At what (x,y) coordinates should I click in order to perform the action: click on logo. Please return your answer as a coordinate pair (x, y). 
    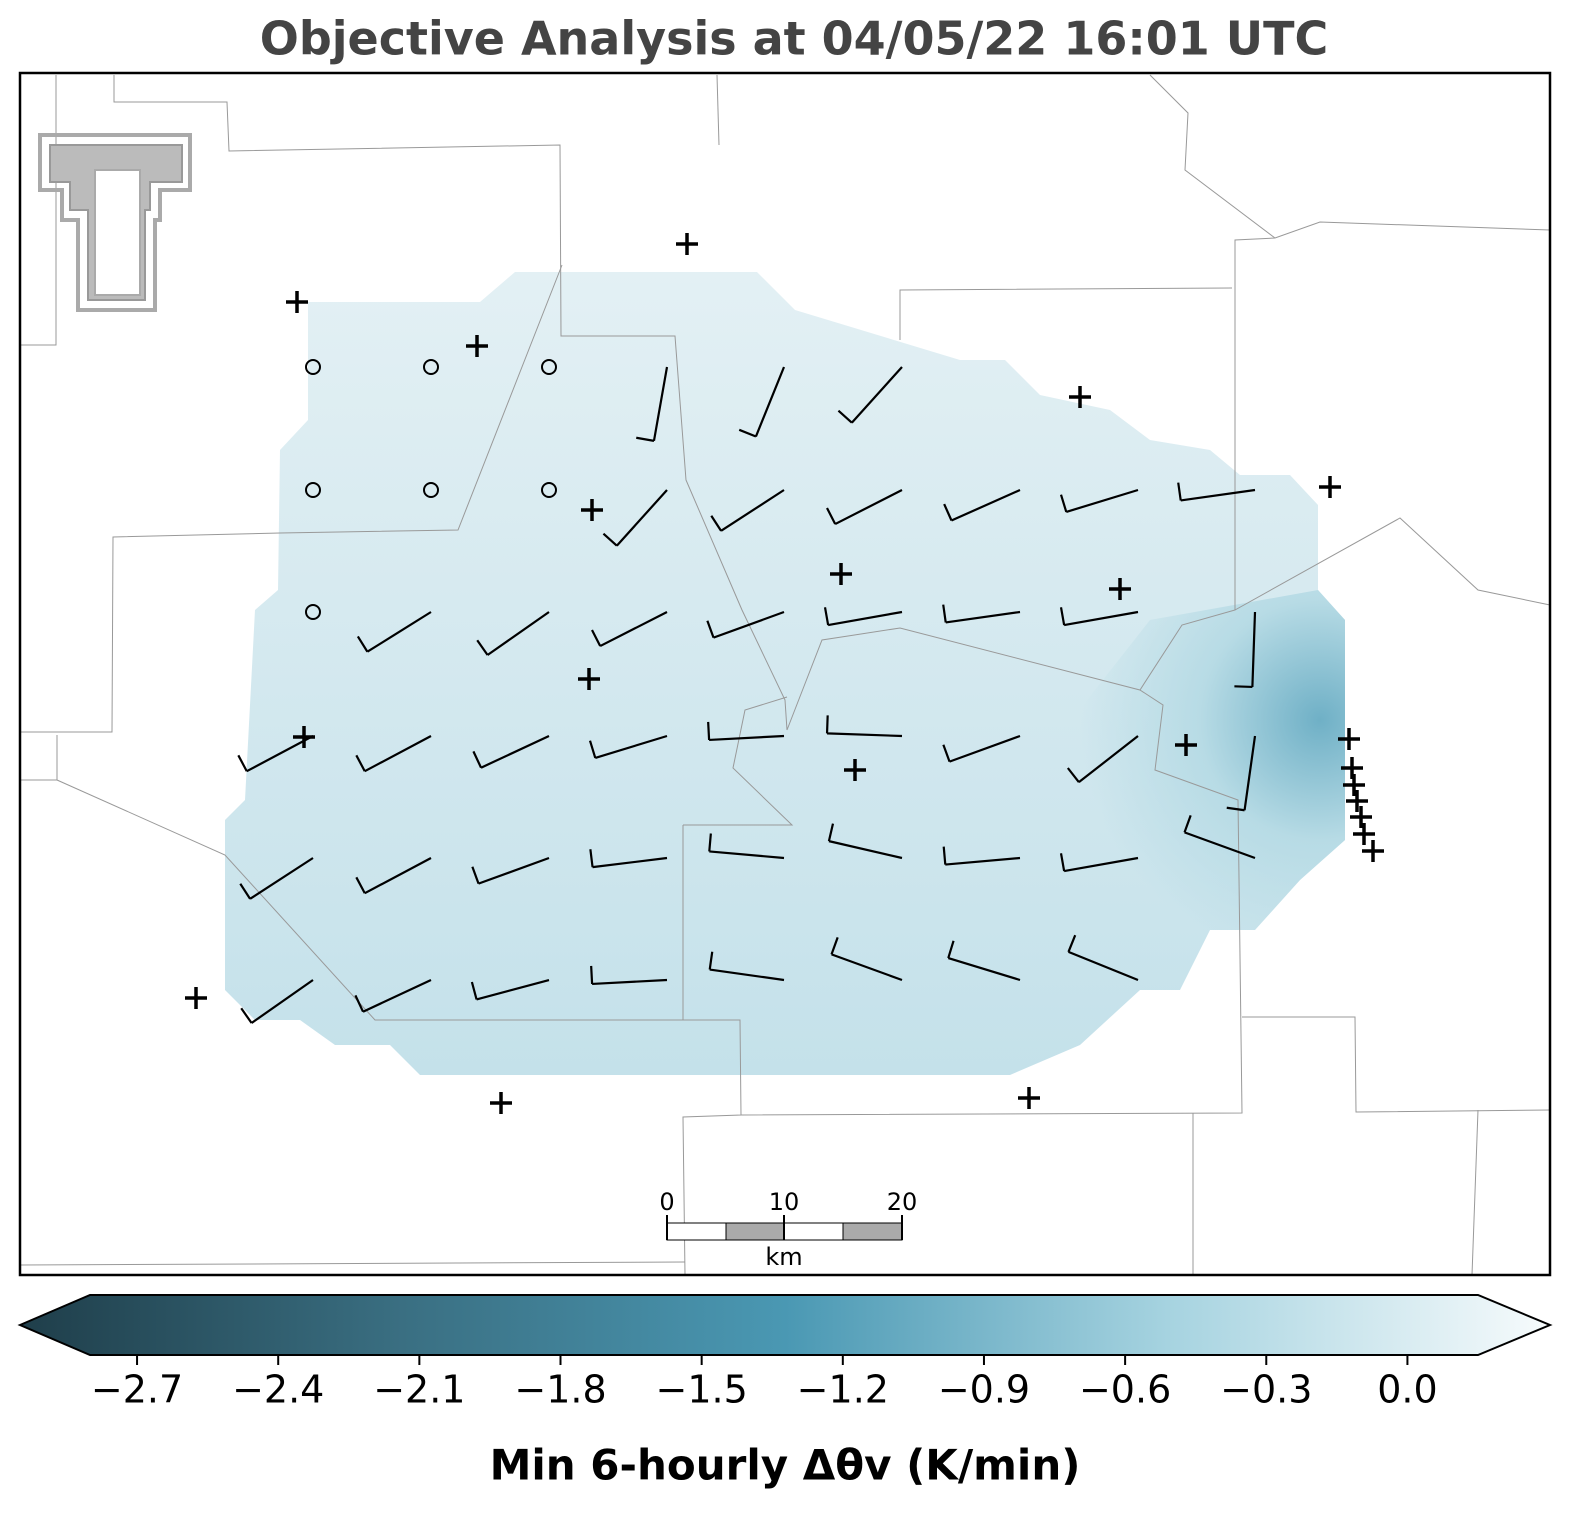
    Looking at the image, I should click on (115, 222).